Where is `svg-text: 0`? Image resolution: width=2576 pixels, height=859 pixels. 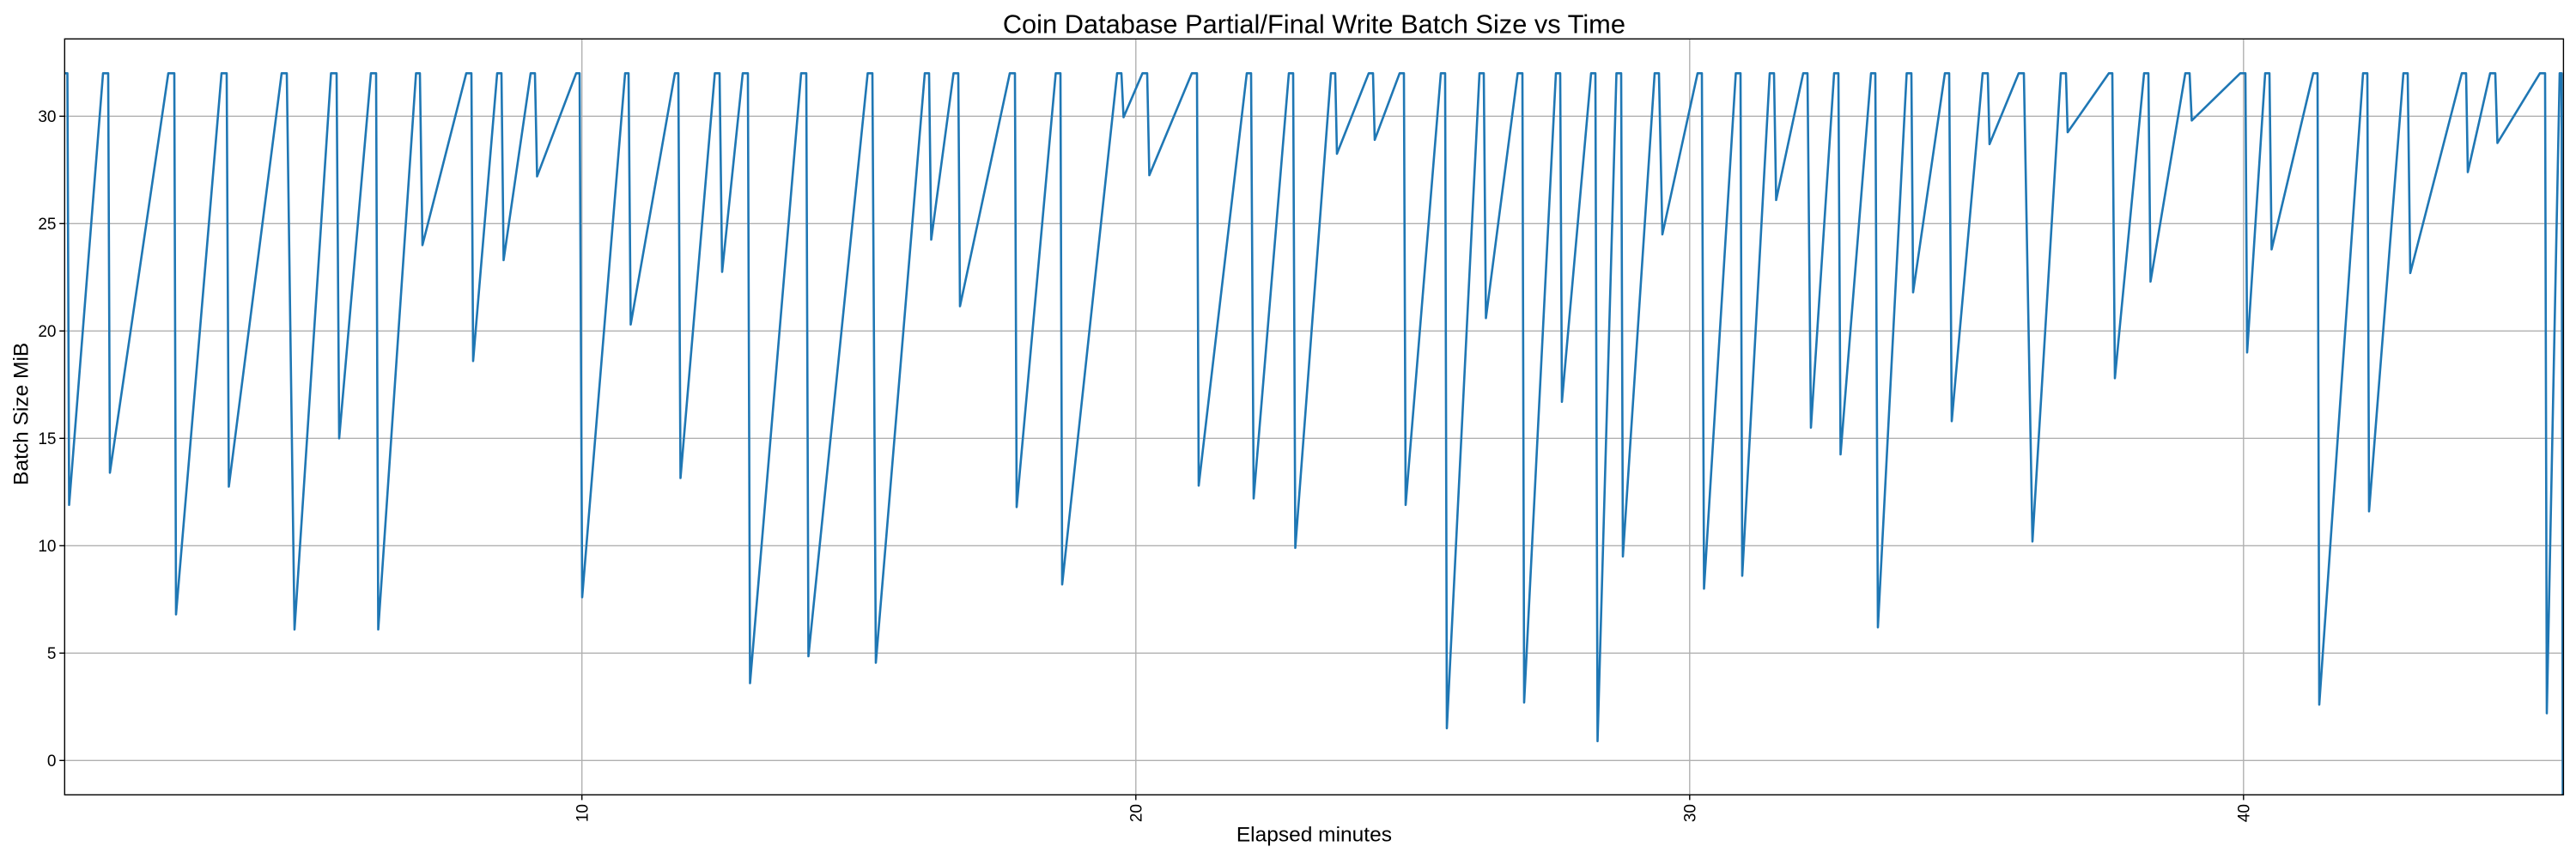 svg-text: 0 is located at coordinates (52, 761).